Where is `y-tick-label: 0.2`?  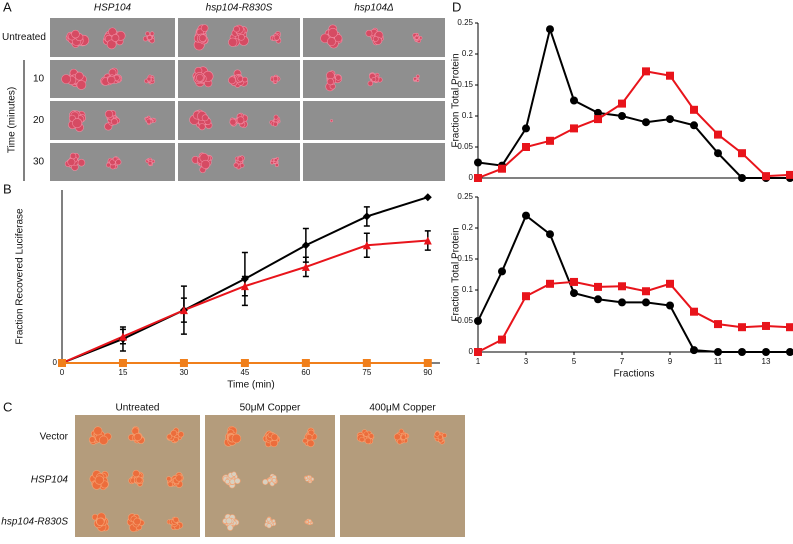 y-tick-label: 0.2 is located at coordinates (468, 227).